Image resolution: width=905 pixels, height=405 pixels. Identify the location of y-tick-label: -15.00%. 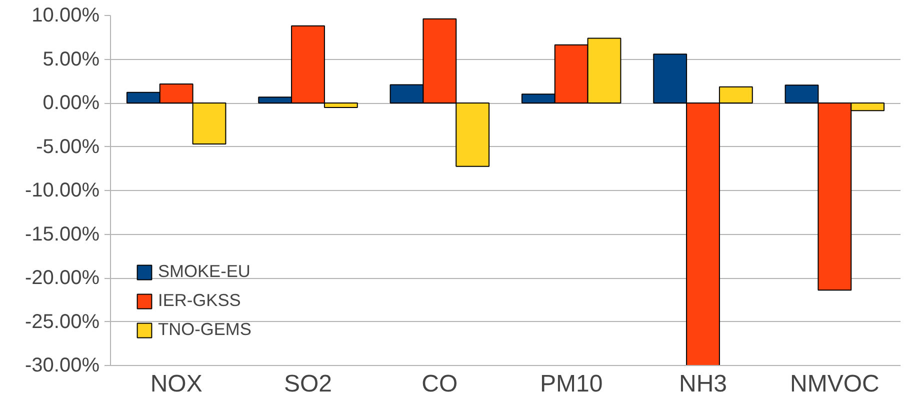
(62, 234).